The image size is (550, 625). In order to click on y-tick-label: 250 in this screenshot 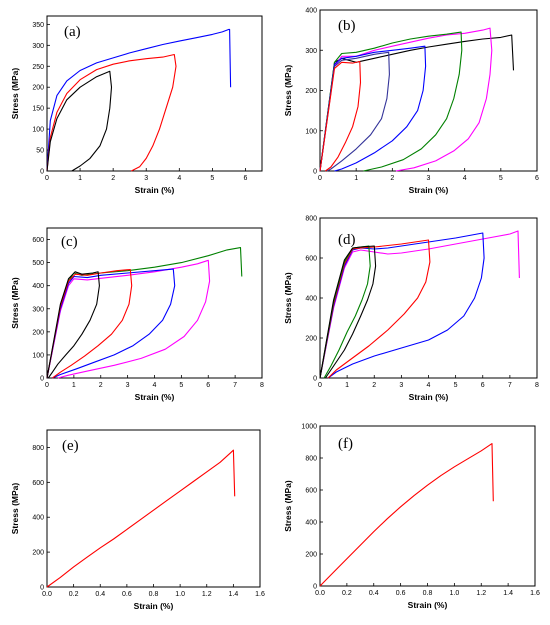, I will do `click(38, 67)`.